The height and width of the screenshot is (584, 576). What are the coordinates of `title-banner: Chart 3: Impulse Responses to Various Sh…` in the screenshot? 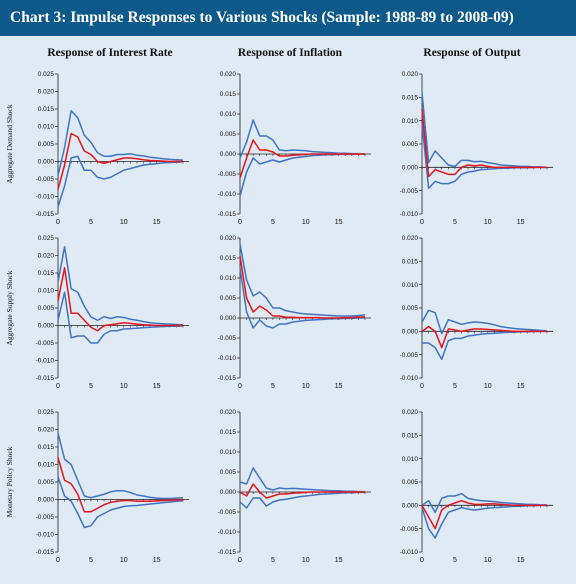 It's located at (288, 18).